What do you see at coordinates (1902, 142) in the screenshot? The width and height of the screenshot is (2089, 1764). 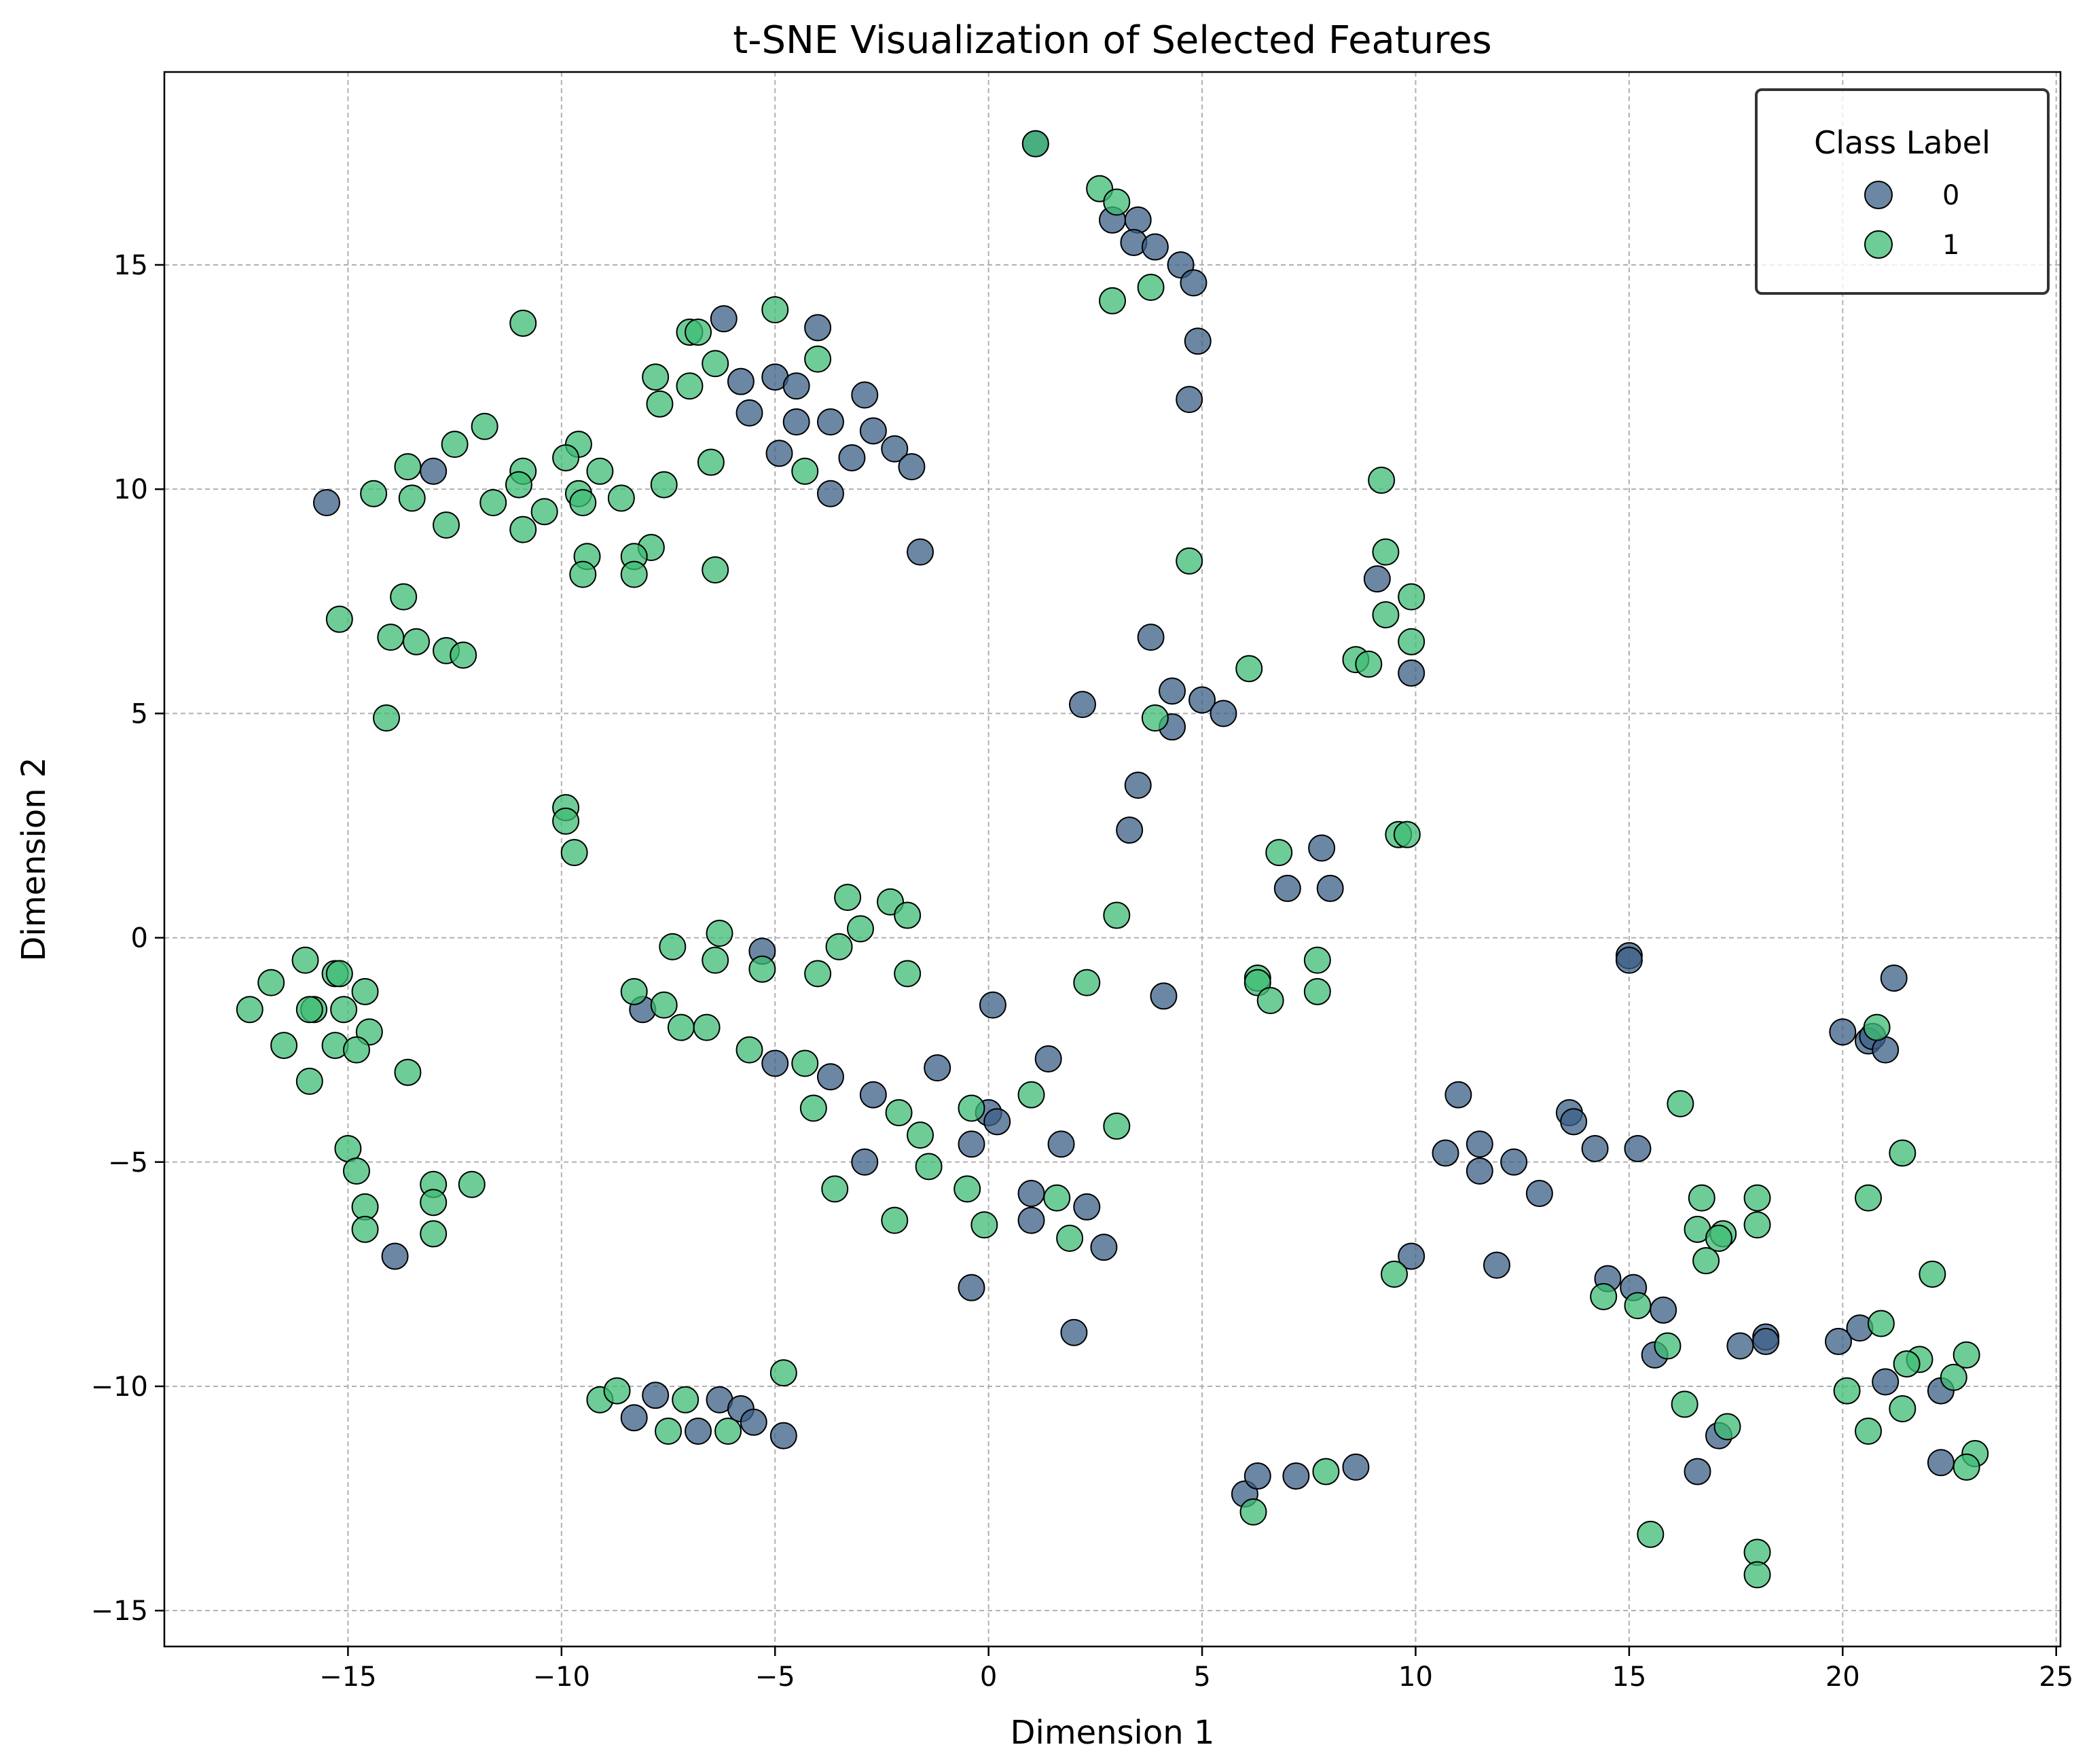 I see `legend-title: Class Label` at bounding box center [1902, 142].